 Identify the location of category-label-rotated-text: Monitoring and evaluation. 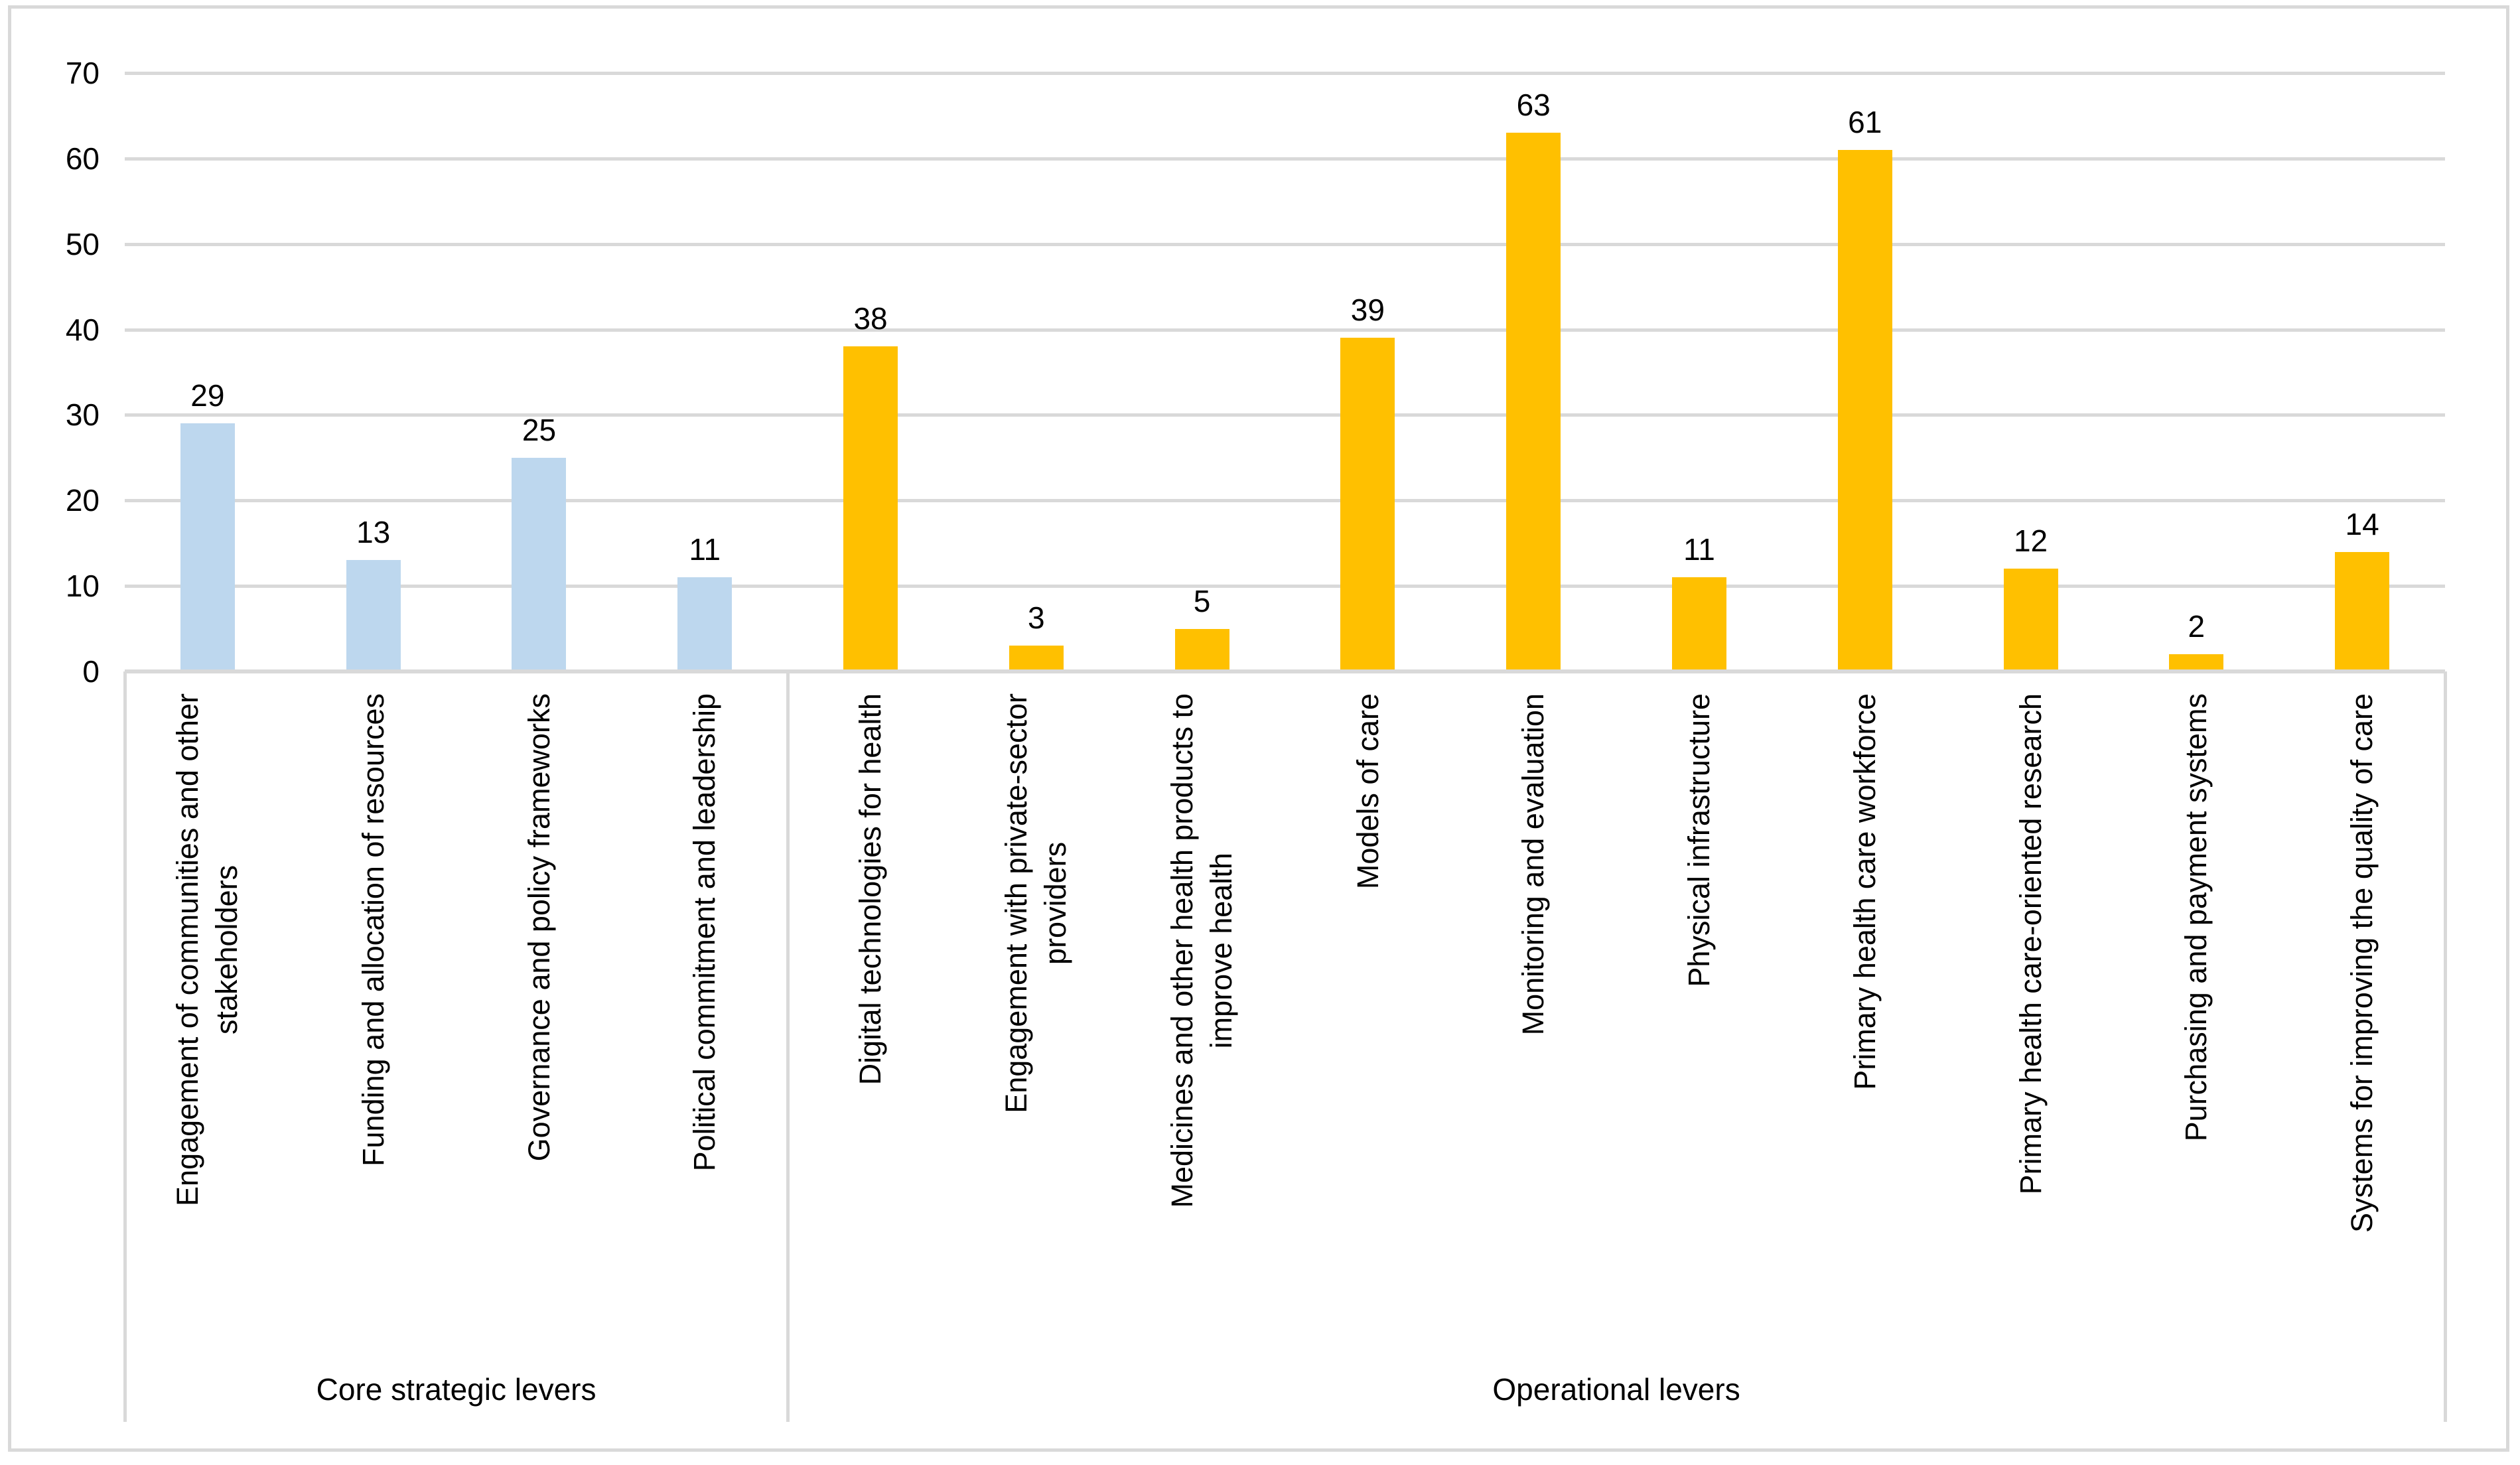
(1533, 1024).